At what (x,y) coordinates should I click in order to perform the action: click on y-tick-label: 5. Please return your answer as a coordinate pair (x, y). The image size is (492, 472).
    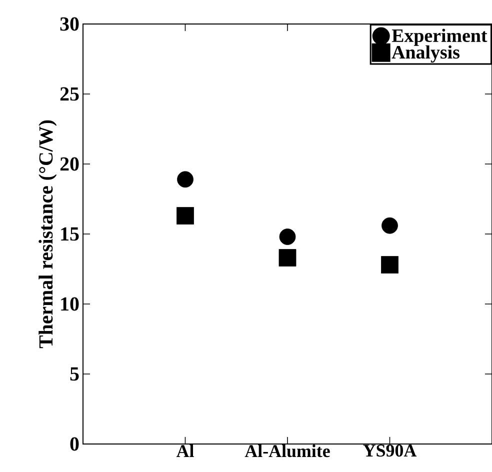
    Looking at the image, I should click on (74, 374).